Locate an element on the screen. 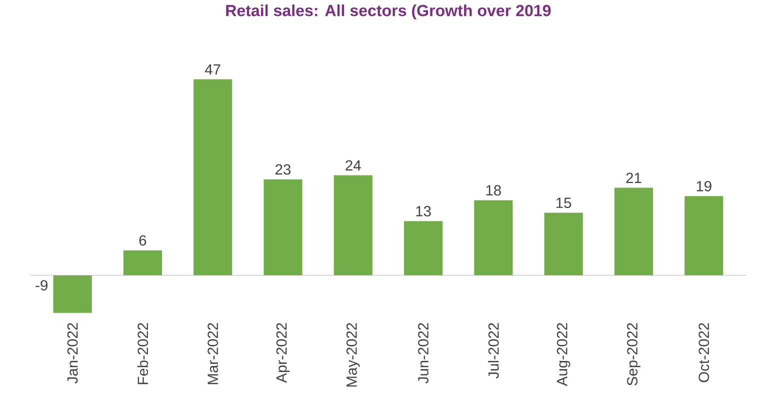 Image resolution: width=784 pixels, height=417 pixels. x-tick-label: Apr-2022 is located at coordinates (283, 353).